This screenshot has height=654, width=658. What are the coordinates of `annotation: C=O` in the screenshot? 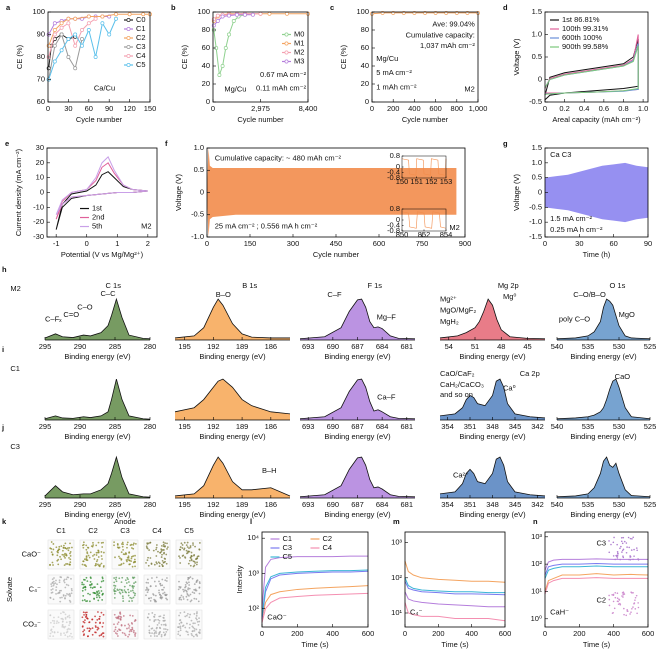 It's located at (71, 314).